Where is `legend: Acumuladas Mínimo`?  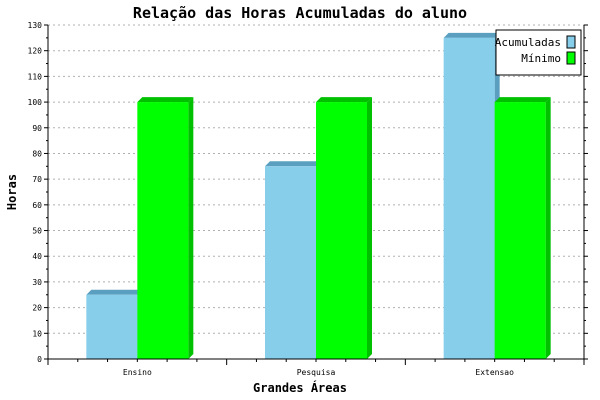
legend: Acumuladas Mínimo is located at coordinates (538, 52).